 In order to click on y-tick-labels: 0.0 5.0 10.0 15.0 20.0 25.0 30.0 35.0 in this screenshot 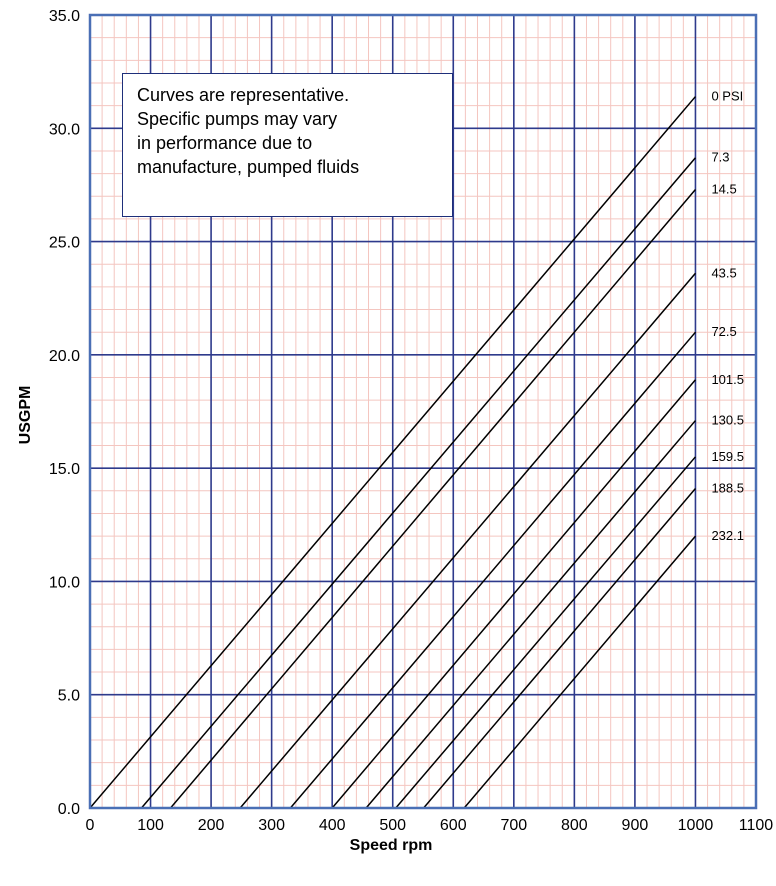, I will do `click(64, 413)`.